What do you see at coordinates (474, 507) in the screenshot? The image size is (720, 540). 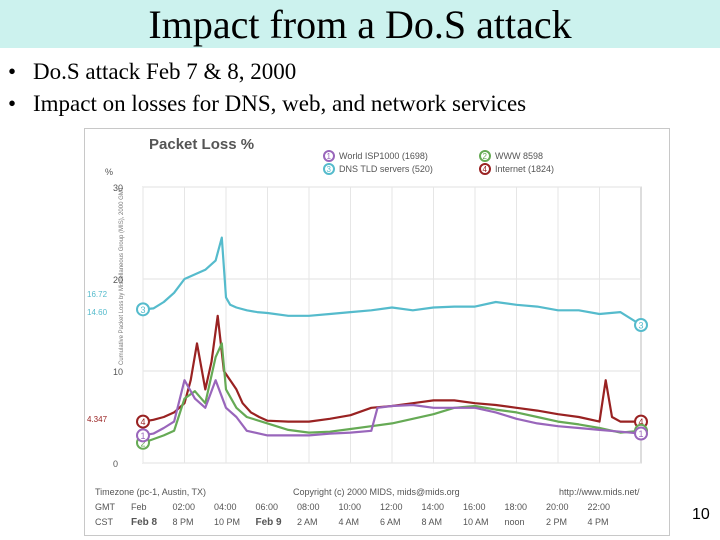 I see `gmt-tick-label: 16:00` at bounding box center [474, 507].